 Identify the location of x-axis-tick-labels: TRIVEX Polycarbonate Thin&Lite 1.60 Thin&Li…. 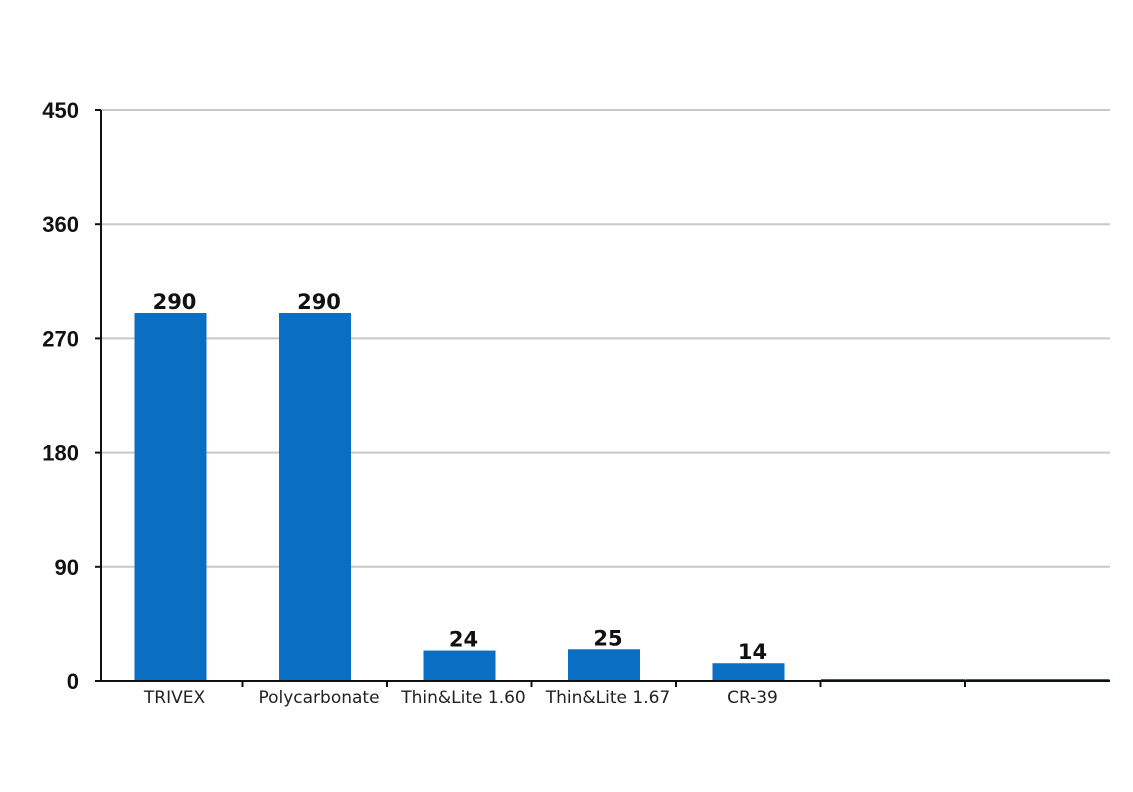
(460, 698).